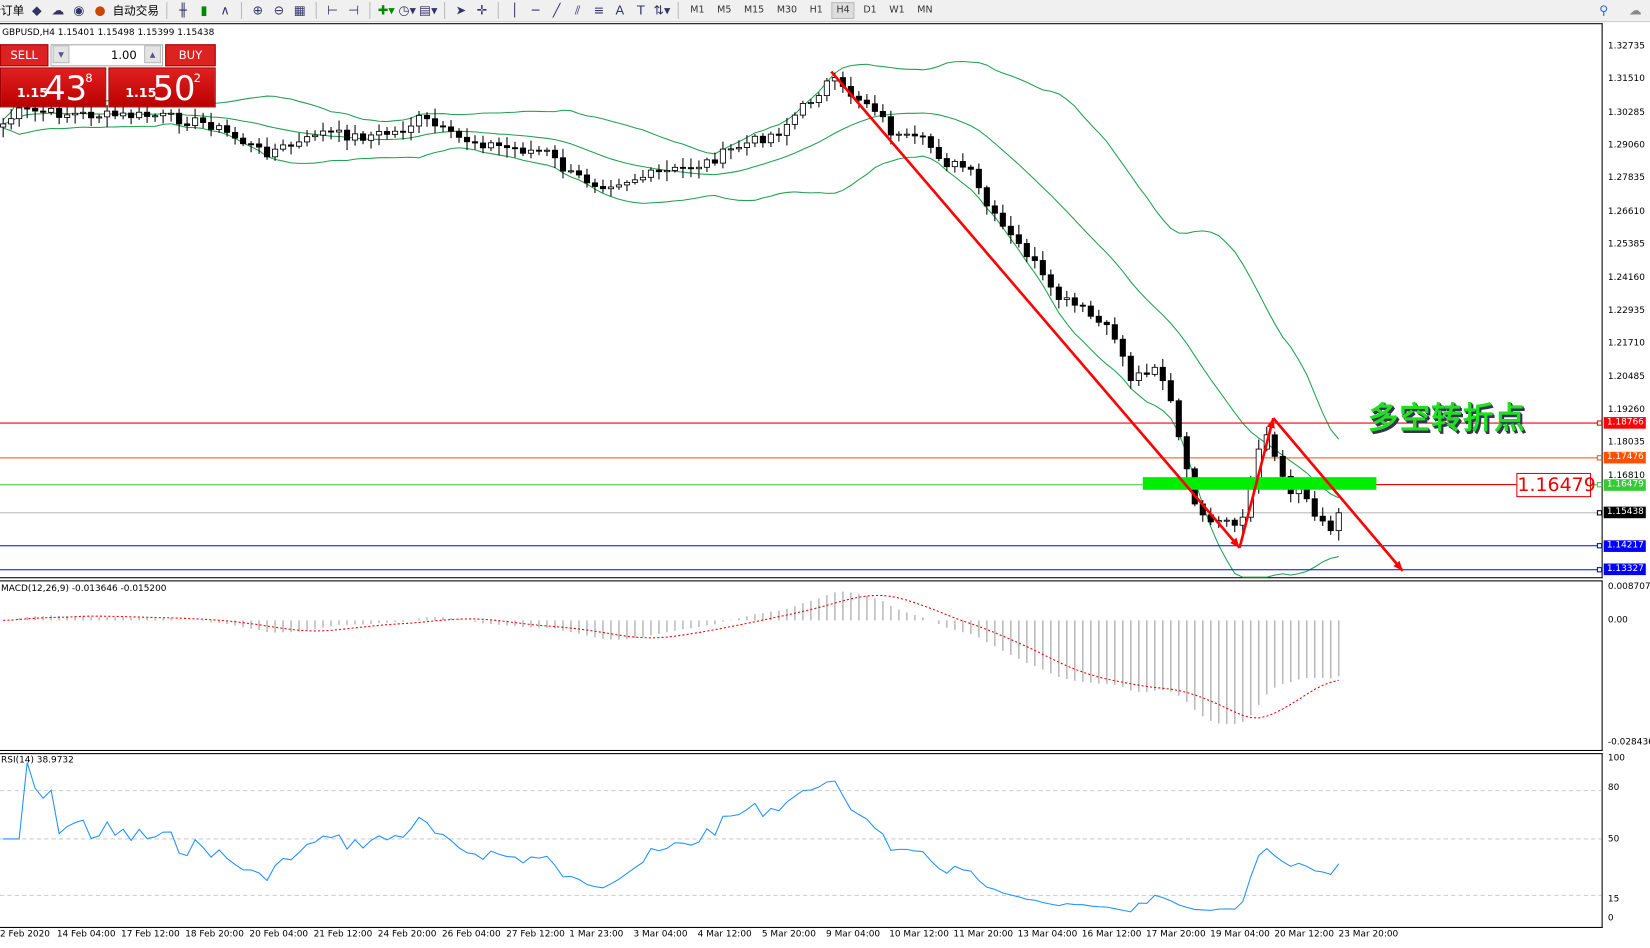 Image resolution: width=1650 pixels, height=948 pixels. Describe the element at coordinates (333, 10) in the screenshot. I see `autoscroll-icon: ⊢` at that location.